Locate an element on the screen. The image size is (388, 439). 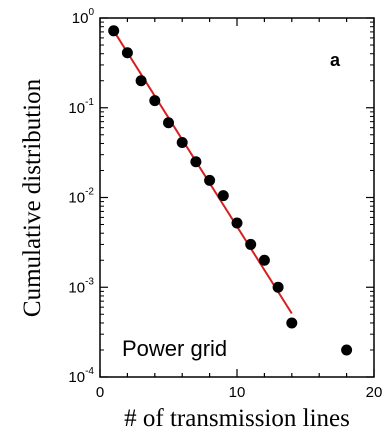
x-tick-label: 0 is located at coordinates (100, 392).